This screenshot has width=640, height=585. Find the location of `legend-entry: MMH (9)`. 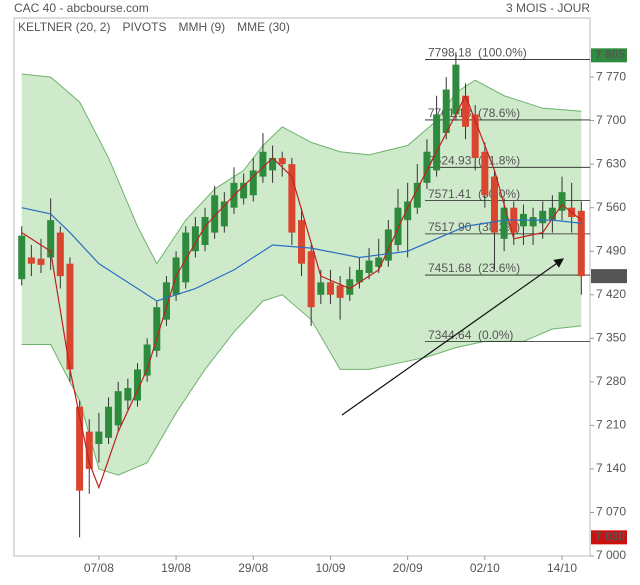

legend-entry: MMH (9) is located at coordinates (202, 27).